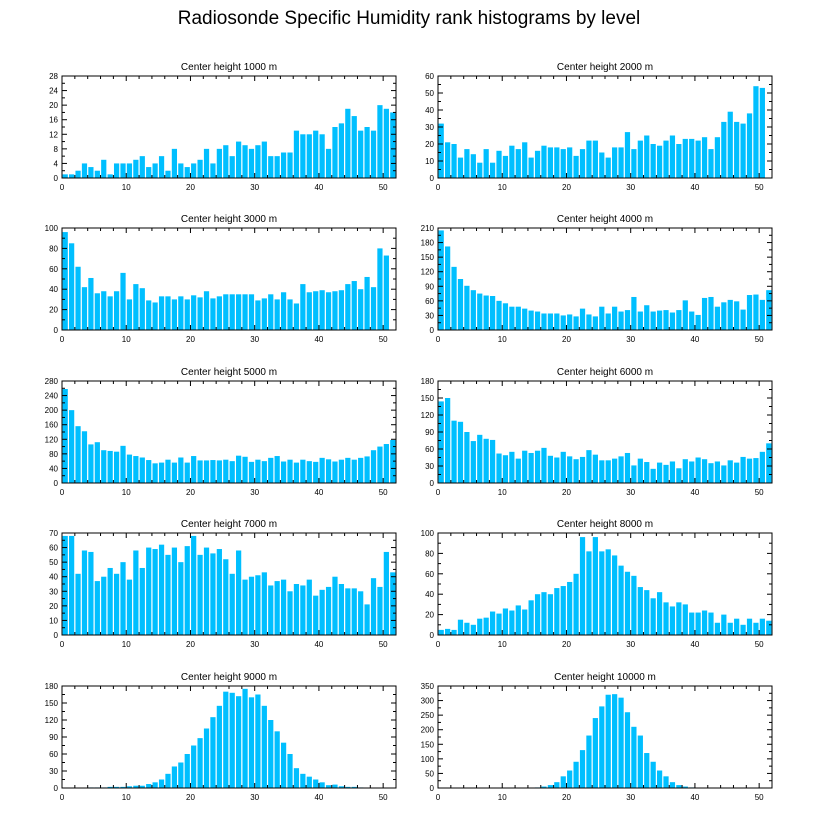 The height and width of the screenshot is (824, 818). Describe the element at coordinates (428, 243) in the screenshot. I see `y-tick-label: 180` at that location.